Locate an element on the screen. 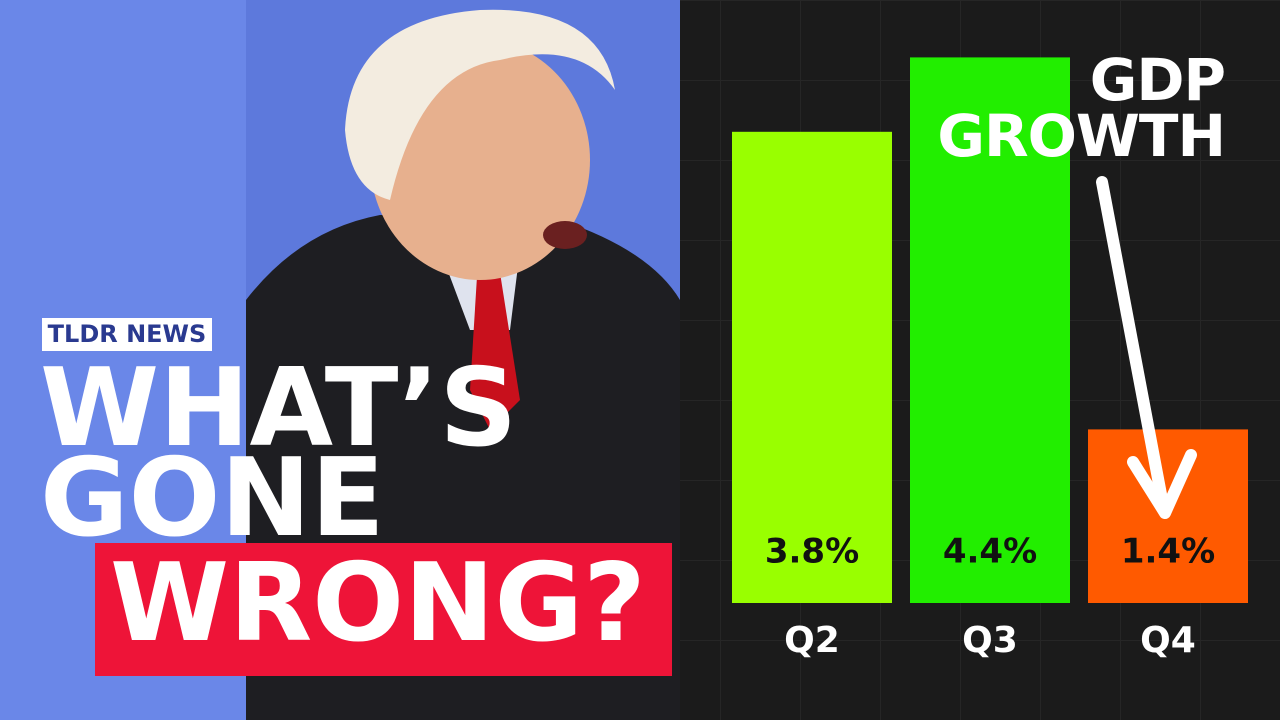 The width and height of the screenshot is (1280, 720). value-label: 1.4% is located at coordinates (1168, 552).